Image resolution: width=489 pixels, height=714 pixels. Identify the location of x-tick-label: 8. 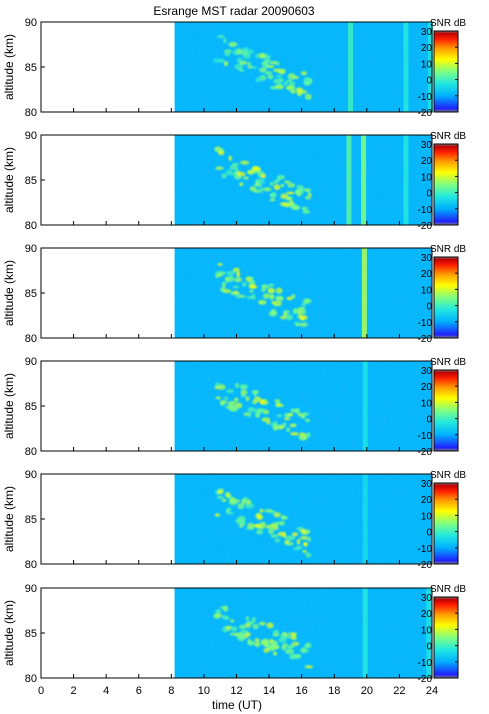
(171, 691).